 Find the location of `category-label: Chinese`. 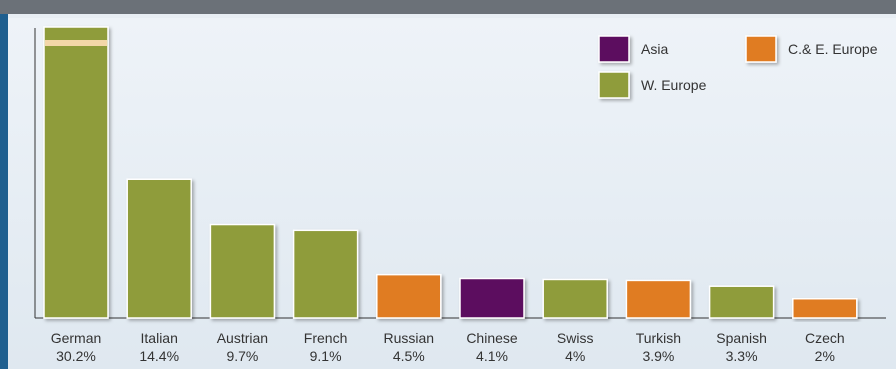

category-label: Chinese is located at coordinates (492, 338).